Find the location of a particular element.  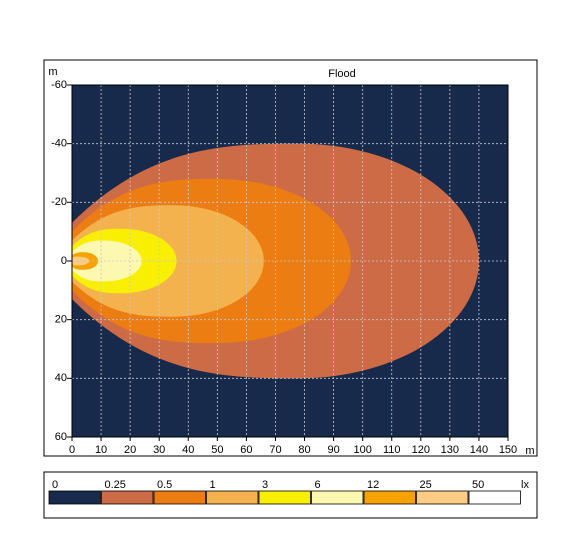

x-tick-label: 80 is located at coordinates (304, 450).